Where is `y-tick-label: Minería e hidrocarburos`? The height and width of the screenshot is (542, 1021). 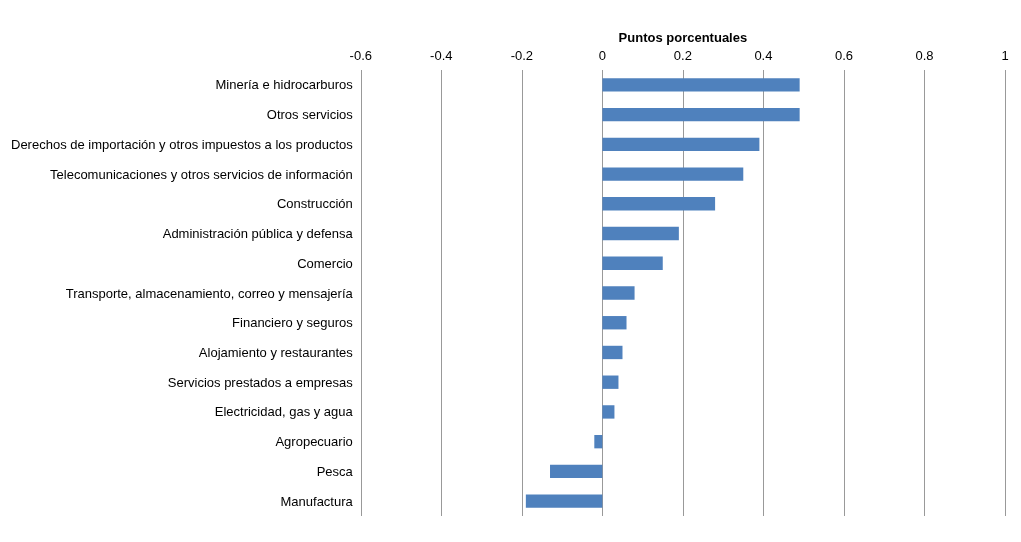
y-tick-label: Minería e hidrocarburos is located at coordinates (284, 85).